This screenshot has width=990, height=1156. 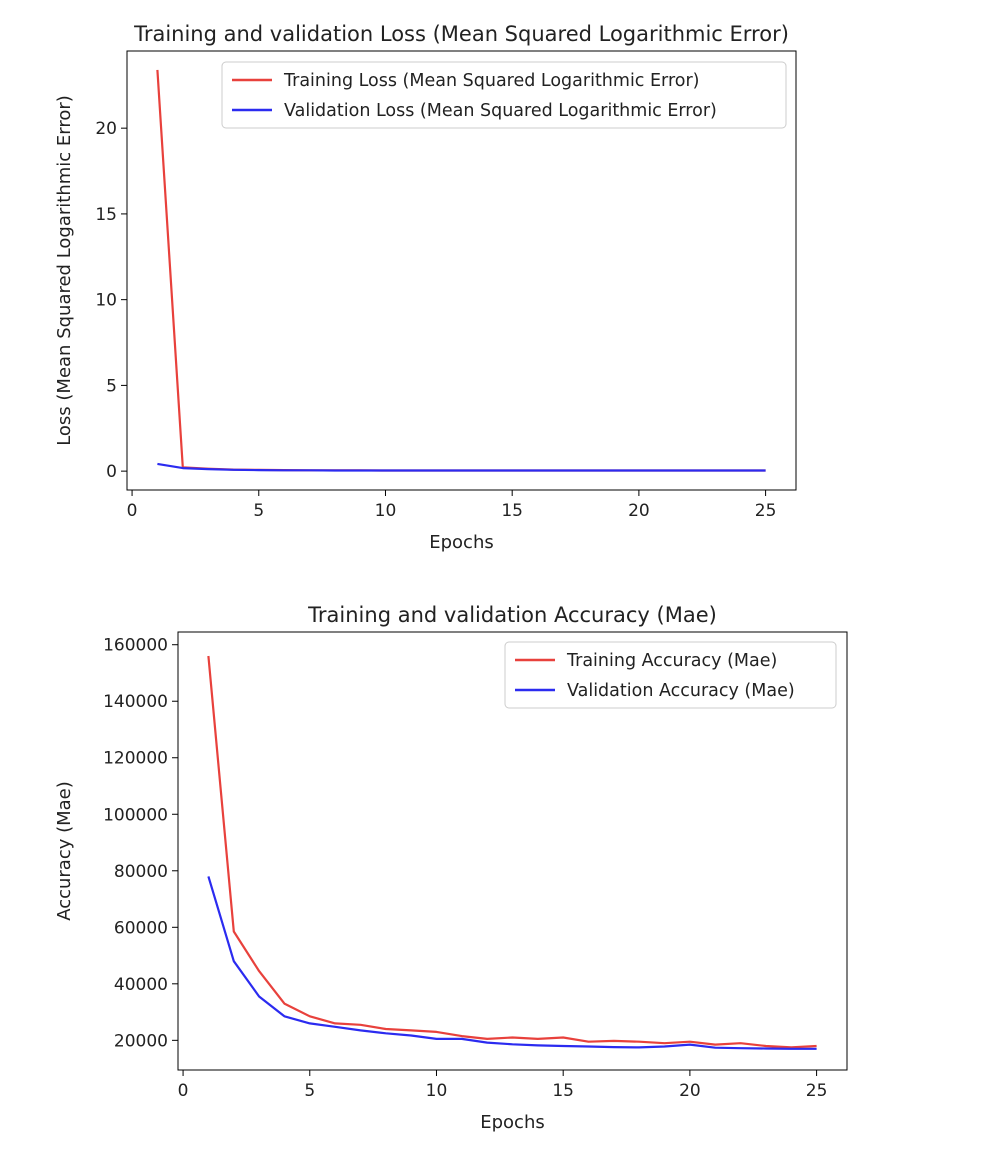 What do you see at coordinates (135, 702) in the screenshot?
I see `y-tick-label: 140000` at bounding box center [135, 702].